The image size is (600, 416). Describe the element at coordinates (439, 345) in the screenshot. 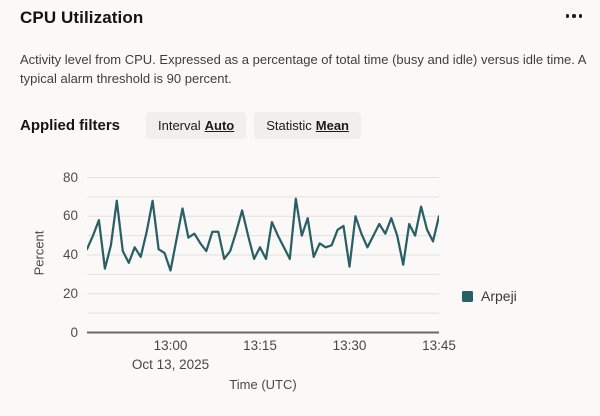

I see `x-axis-tick-label: 13:45` at that location.